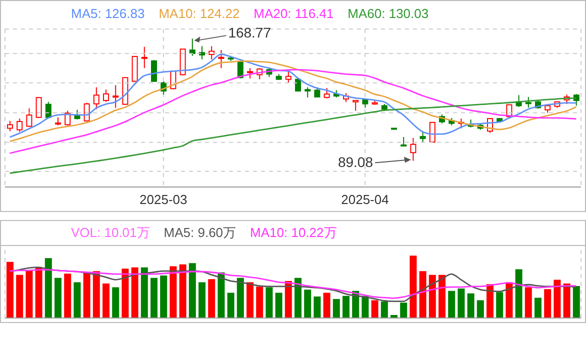  I want to click on text: MA10: 10.22万, so click(293, 233).